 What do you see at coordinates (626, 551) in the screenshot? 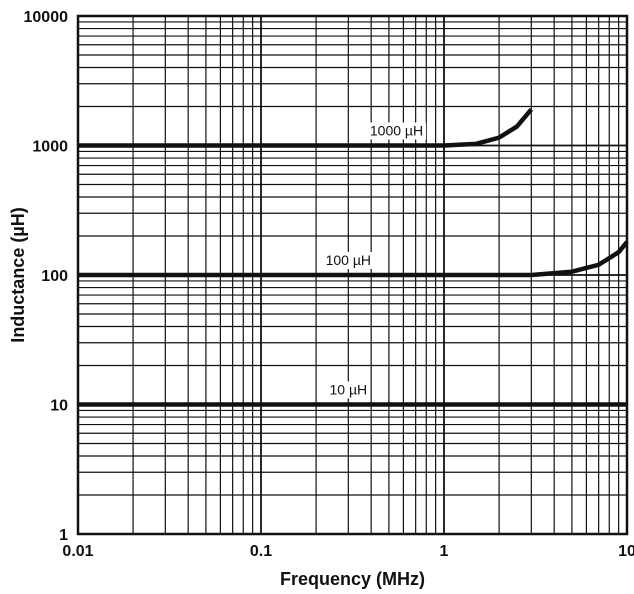
I see `x-tick-label: 10` at bounding box center [626, 551].